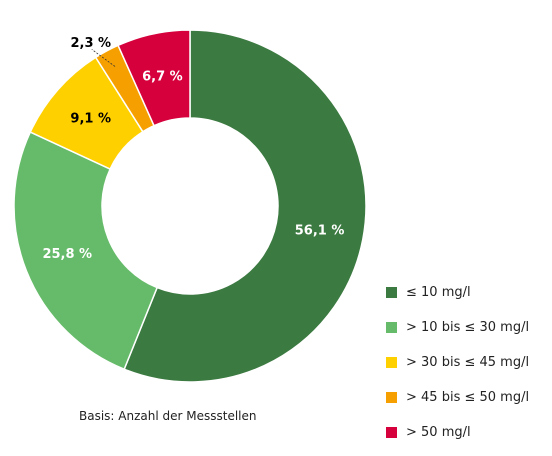 The image size is (552, 456). I want to click on legend-label: > 45 bis ≤ 50 mg/l, so click(468, 397).